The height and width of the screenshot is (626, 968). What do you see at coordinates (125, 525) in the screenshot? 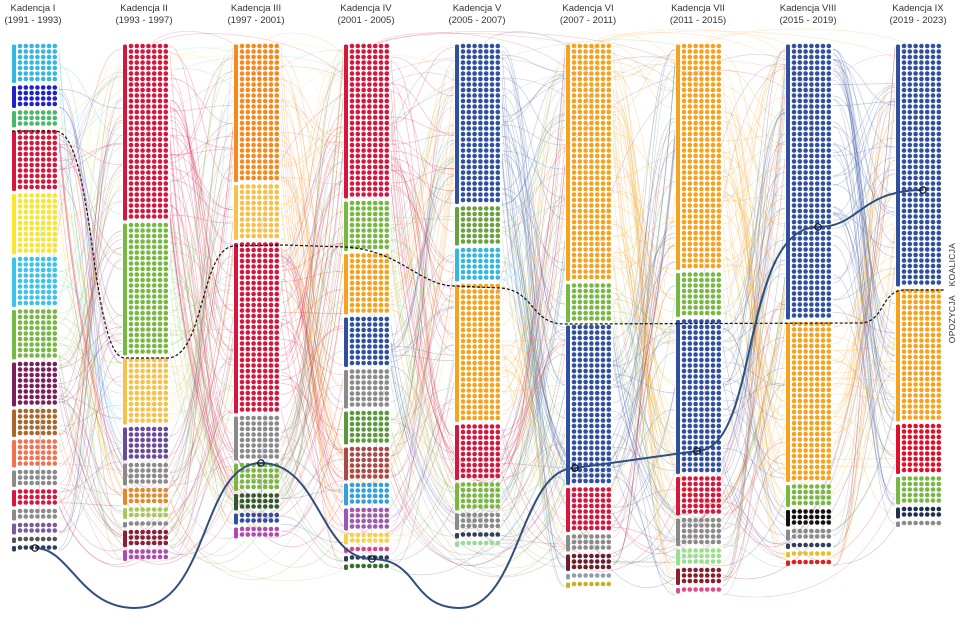
I see `party-bar` at bounding box center [125, 525].